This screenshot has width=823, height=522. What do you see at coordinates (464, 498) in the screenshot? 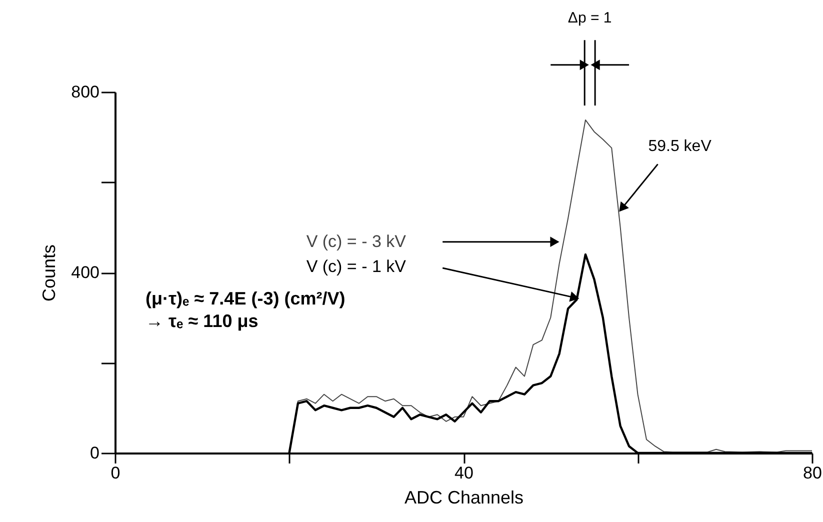
I see `x-axis-title: ADC Channels` at bounding box center [464, 498].